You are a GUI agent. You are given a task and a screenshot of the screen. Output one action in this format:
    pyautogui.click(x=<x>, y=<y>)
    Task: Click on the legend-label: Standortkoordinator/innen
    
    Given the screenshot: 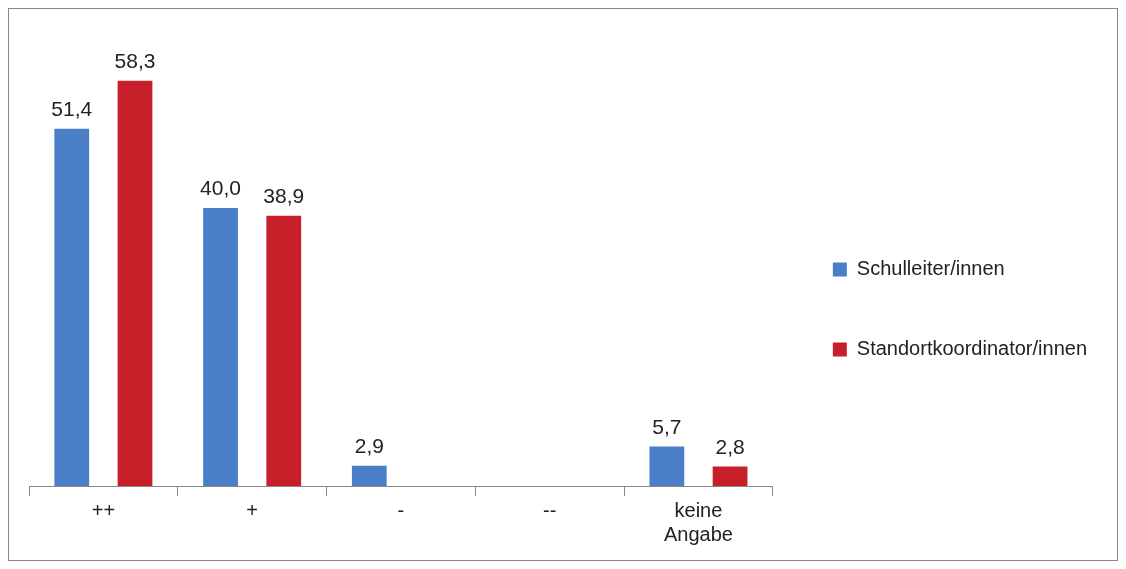 What is the action you would take?
    pyautogui.click(x=971, y=348)
    